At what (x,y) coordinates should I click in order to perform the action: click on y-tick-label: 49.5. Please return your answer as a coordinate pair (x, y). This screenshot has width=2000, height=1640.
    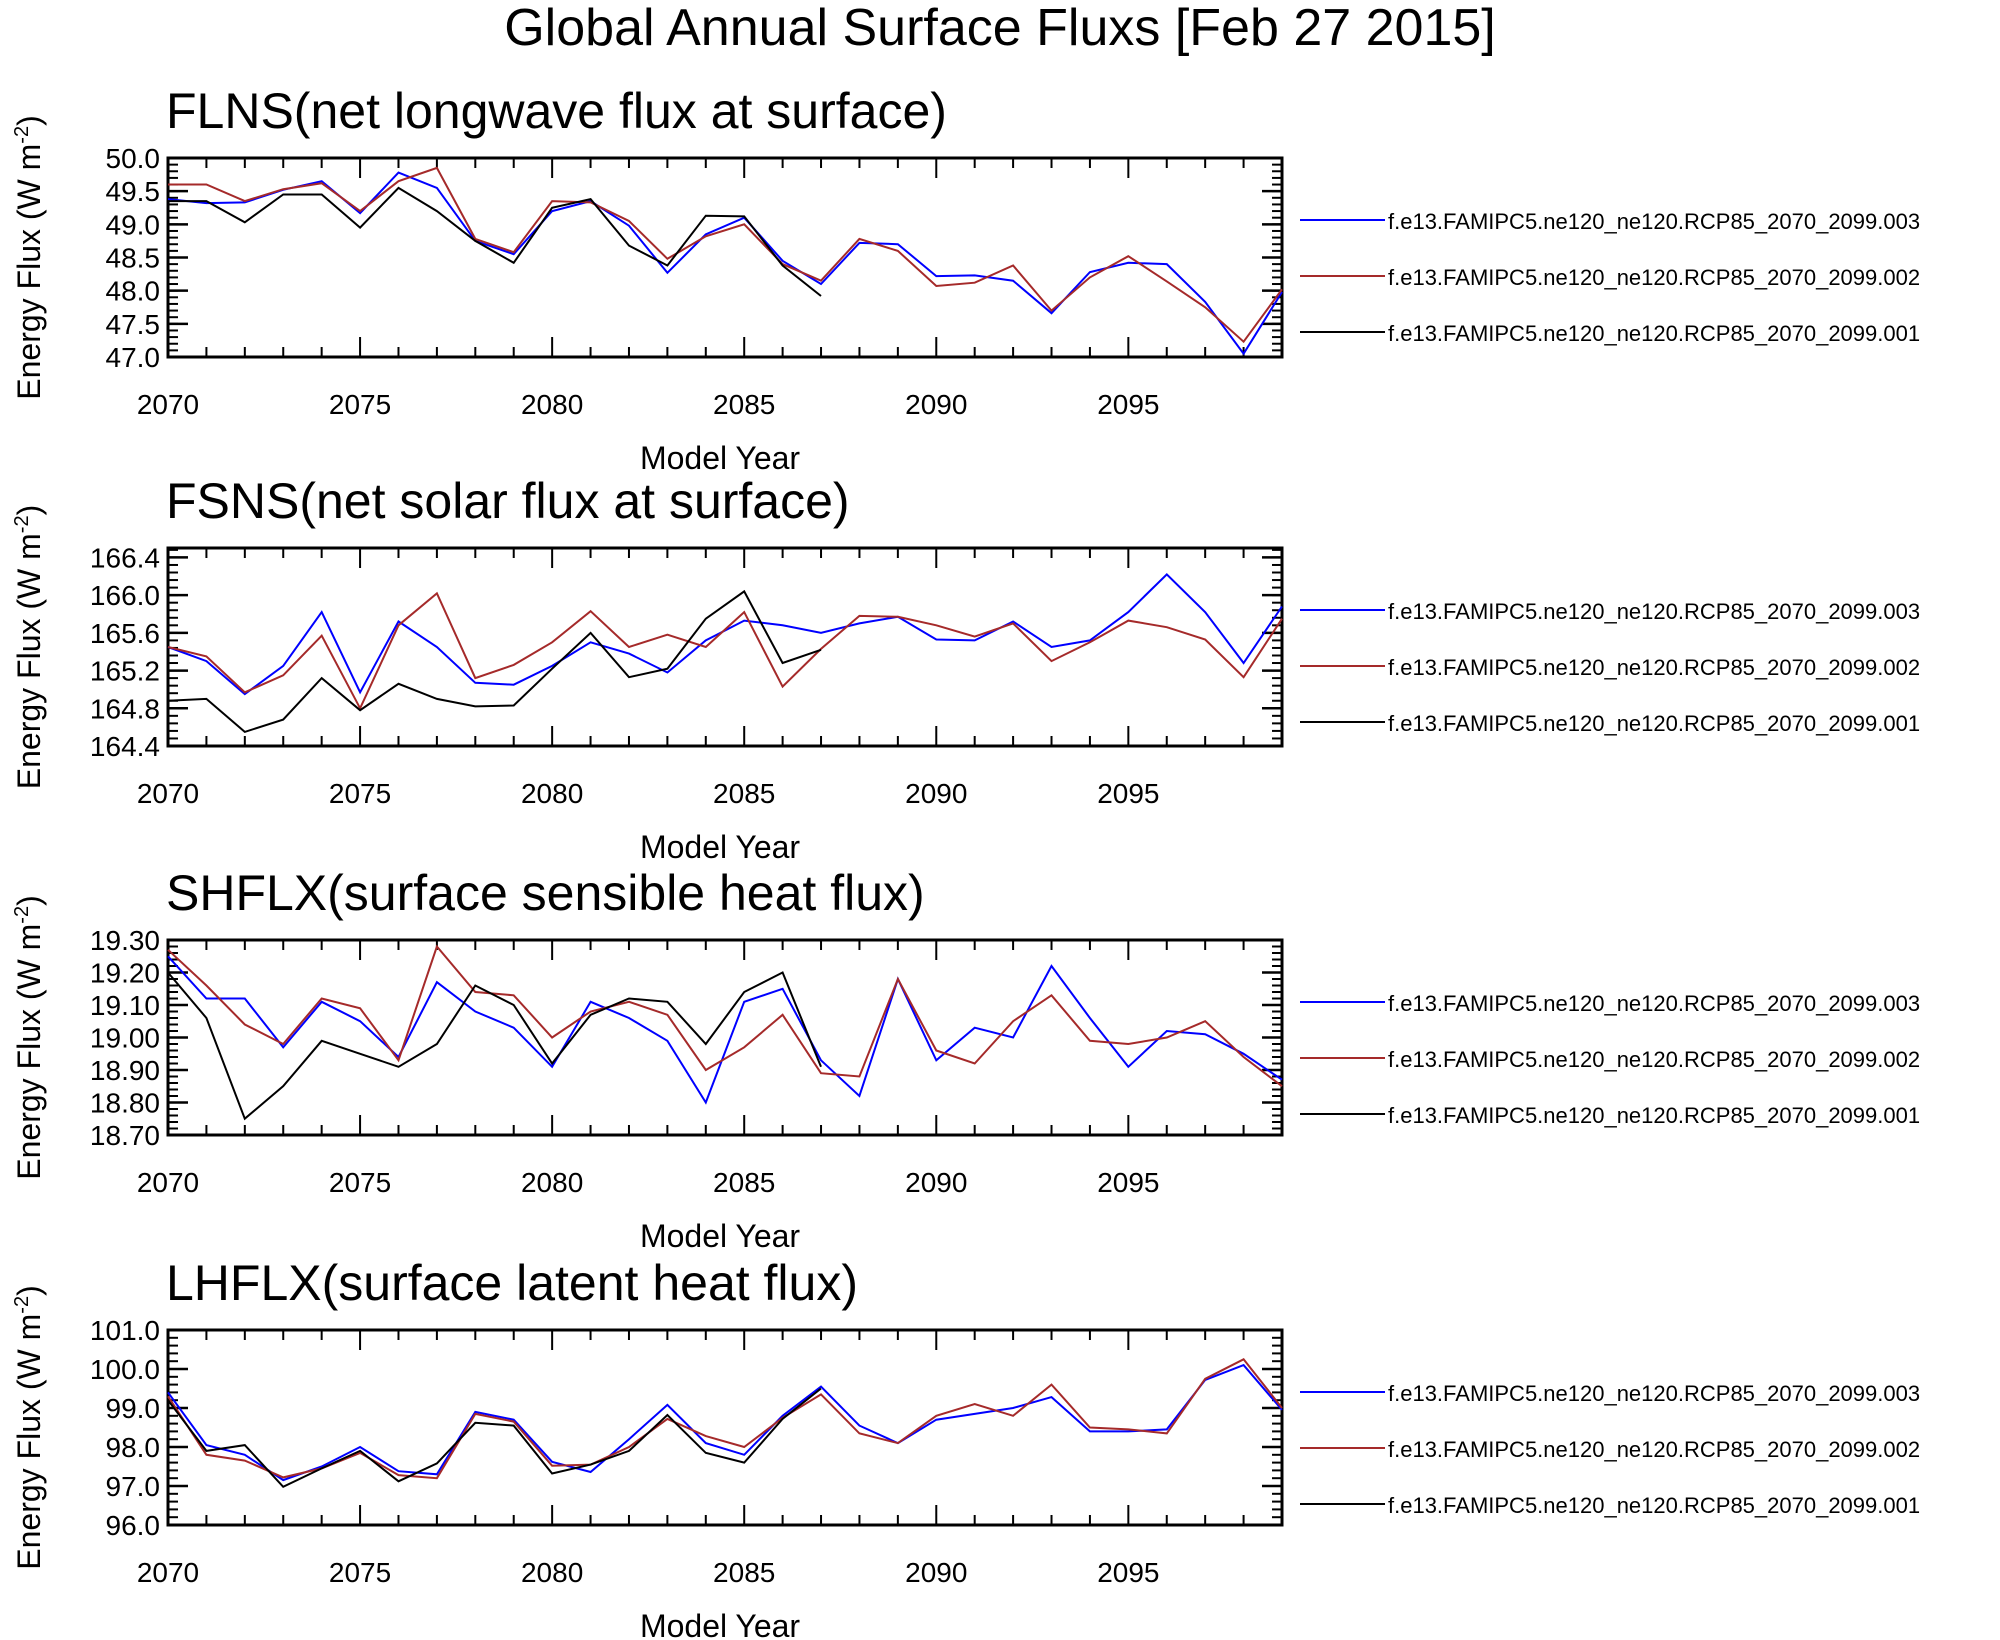
    Looking at the image, I should click on (133, 191).